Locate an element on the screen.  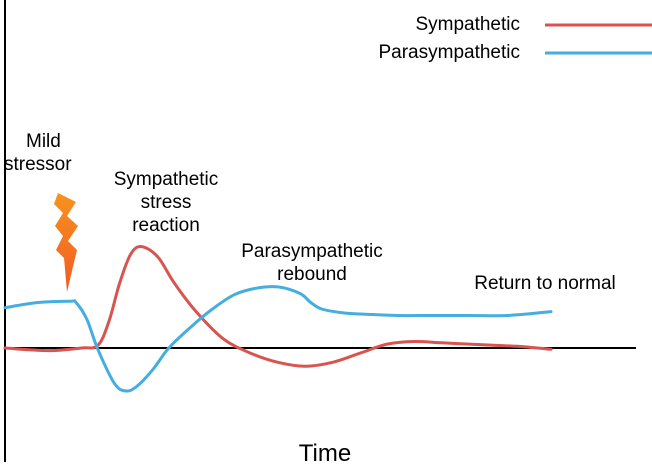
annotation-line: Return to normal is located at coordinates (545, 283).